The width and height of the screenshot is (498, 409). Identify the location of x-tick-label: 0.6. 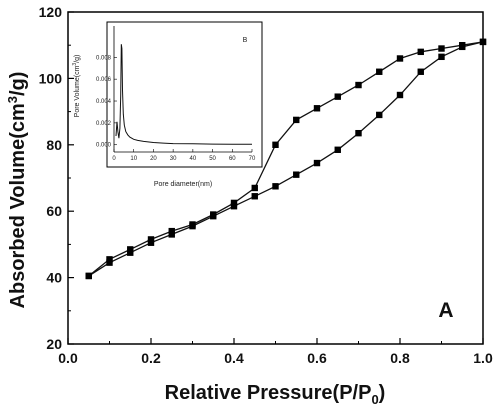
(317, 358).